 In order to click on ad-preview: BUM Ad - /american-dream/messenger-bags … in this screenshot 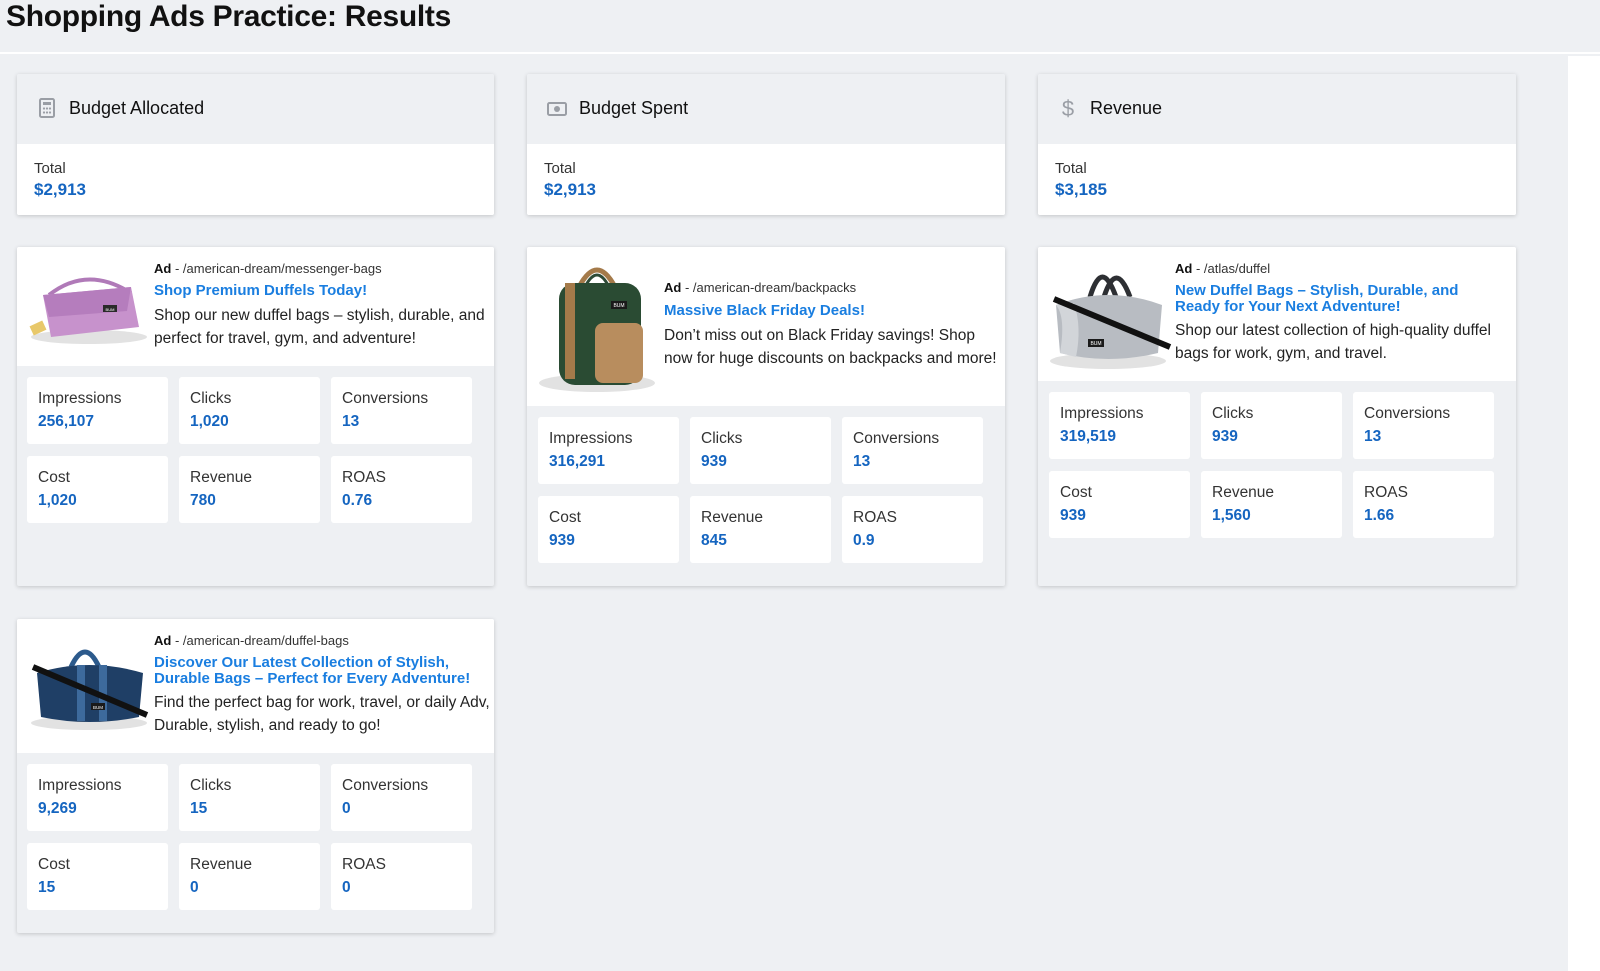, I will do `click(255, 306)`.